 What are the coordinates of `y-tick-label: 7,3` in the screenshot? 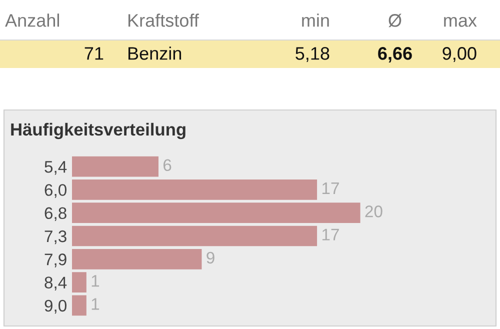 It's located at (55, 237).